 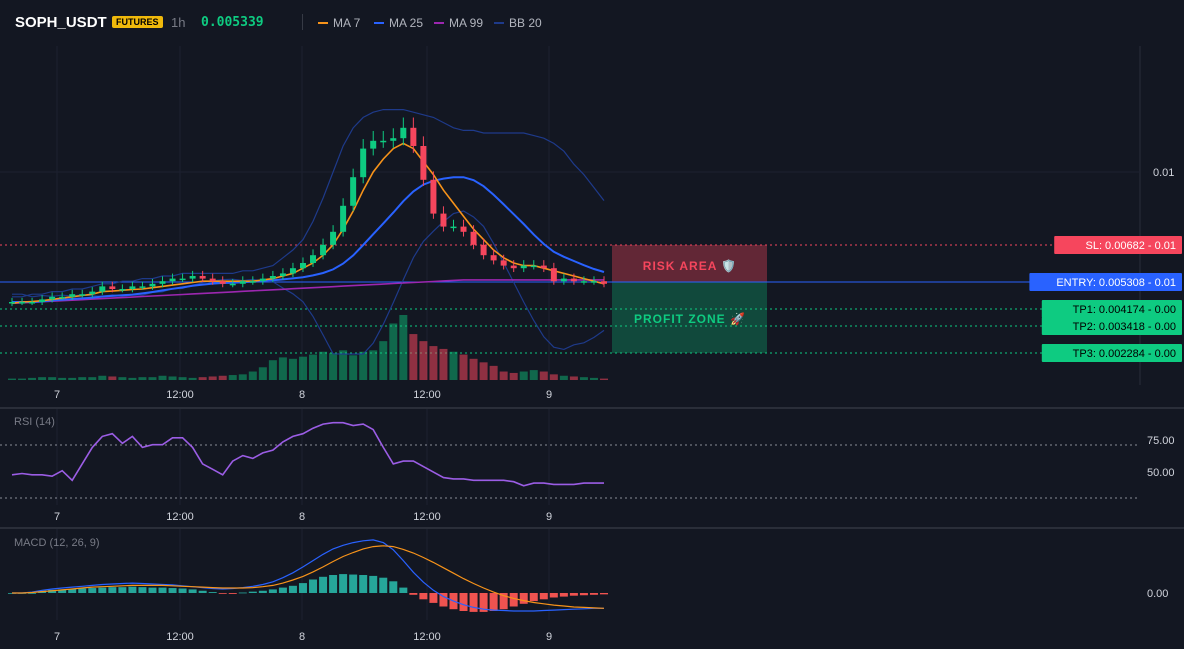 What do you see at coordinates (178, 22) in the screenshot?
I see `timeframe-label: 1h` at bounding box center [178, 22].